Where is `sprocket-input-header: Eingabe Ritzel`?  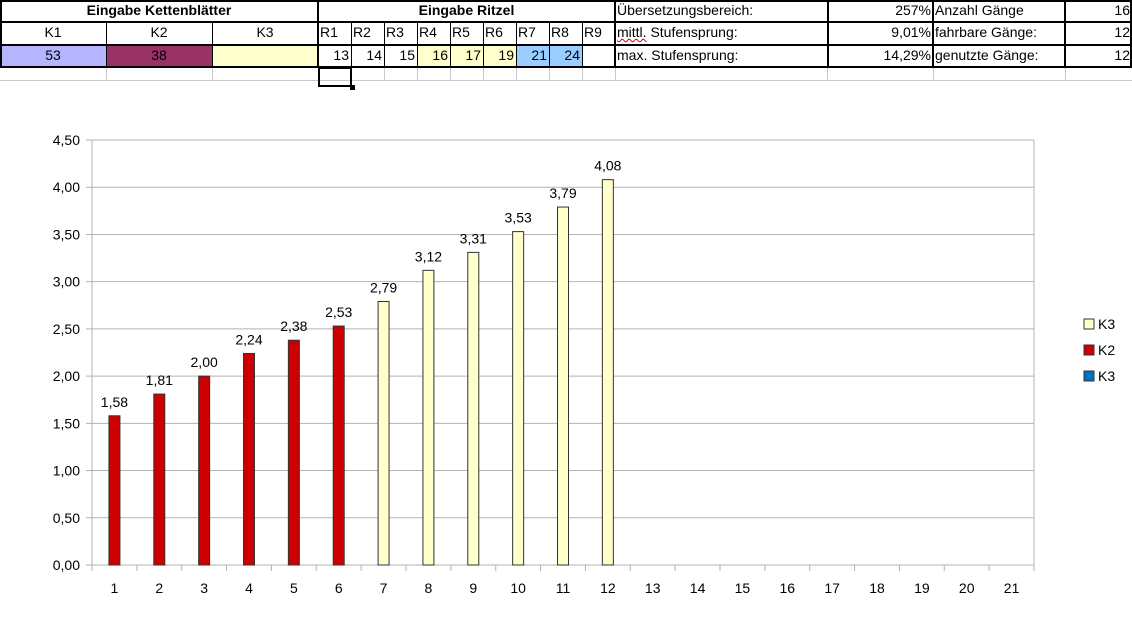 sprocket-input-header: Eingabe Ritzel is located at coordinates (466, 10).